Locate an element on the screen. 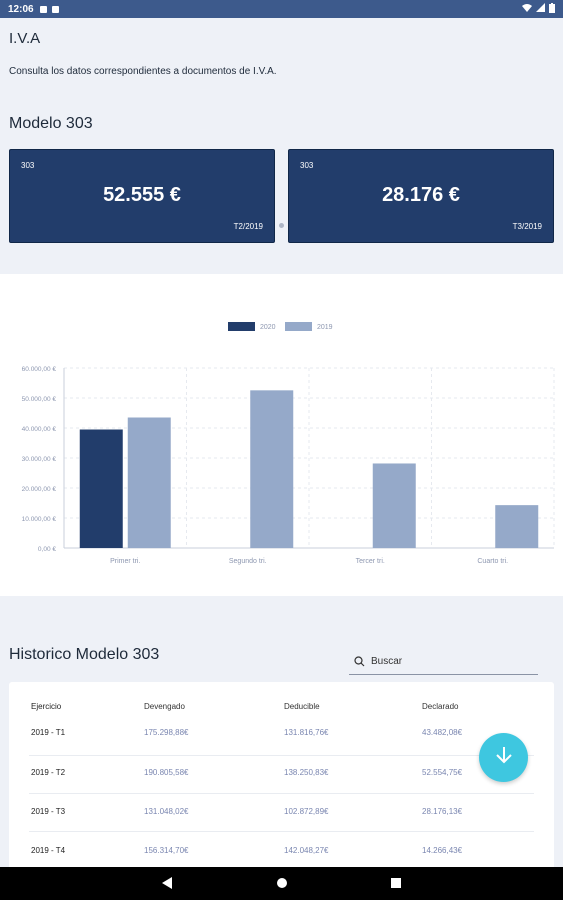 This screenshot has height=900, width=563. cell-declarado: 43.482,08€ is located at coordinates (442, 732).